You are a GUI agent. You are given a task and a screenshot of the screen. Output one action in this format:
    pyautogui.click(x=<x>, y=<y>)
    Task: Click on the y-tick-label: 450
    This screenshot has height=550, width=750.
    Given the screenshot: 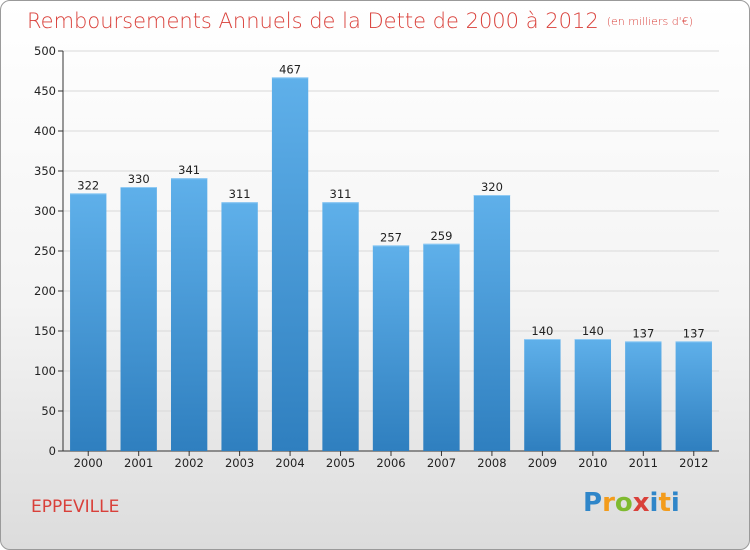 What is the action you would take?
    pyautogui.click(x=45, y=91)
    